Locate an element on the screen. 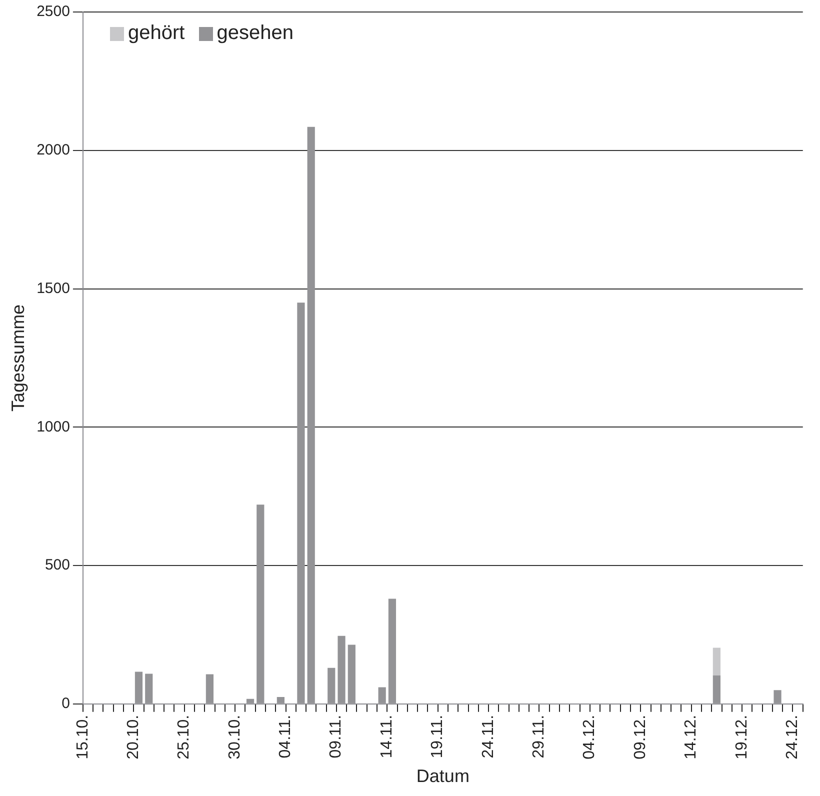 The image size is (820, 796). x-tick-label: 14.11. is located at coordinates (387, 736).